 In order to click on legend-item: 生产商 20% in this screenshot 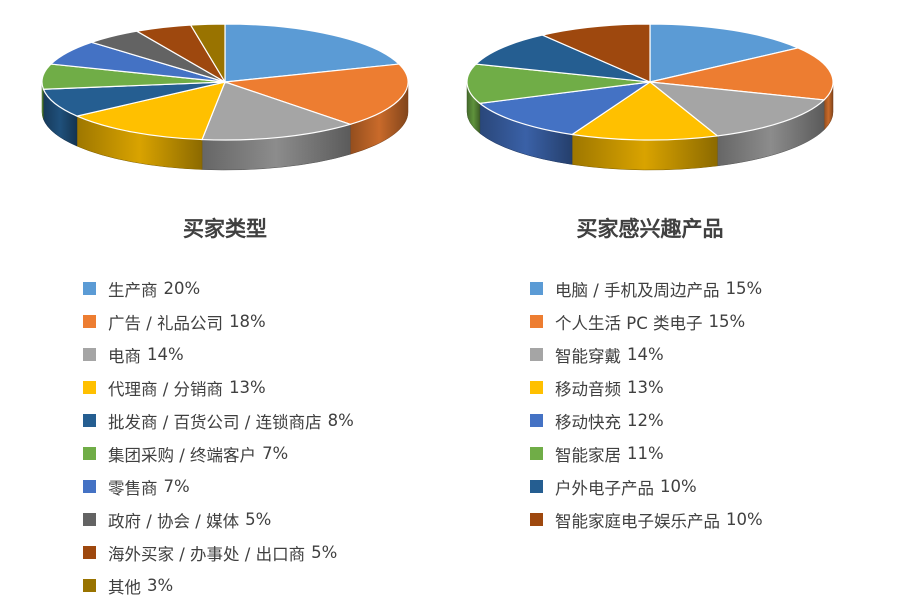, I will do `click(218, 288)`.